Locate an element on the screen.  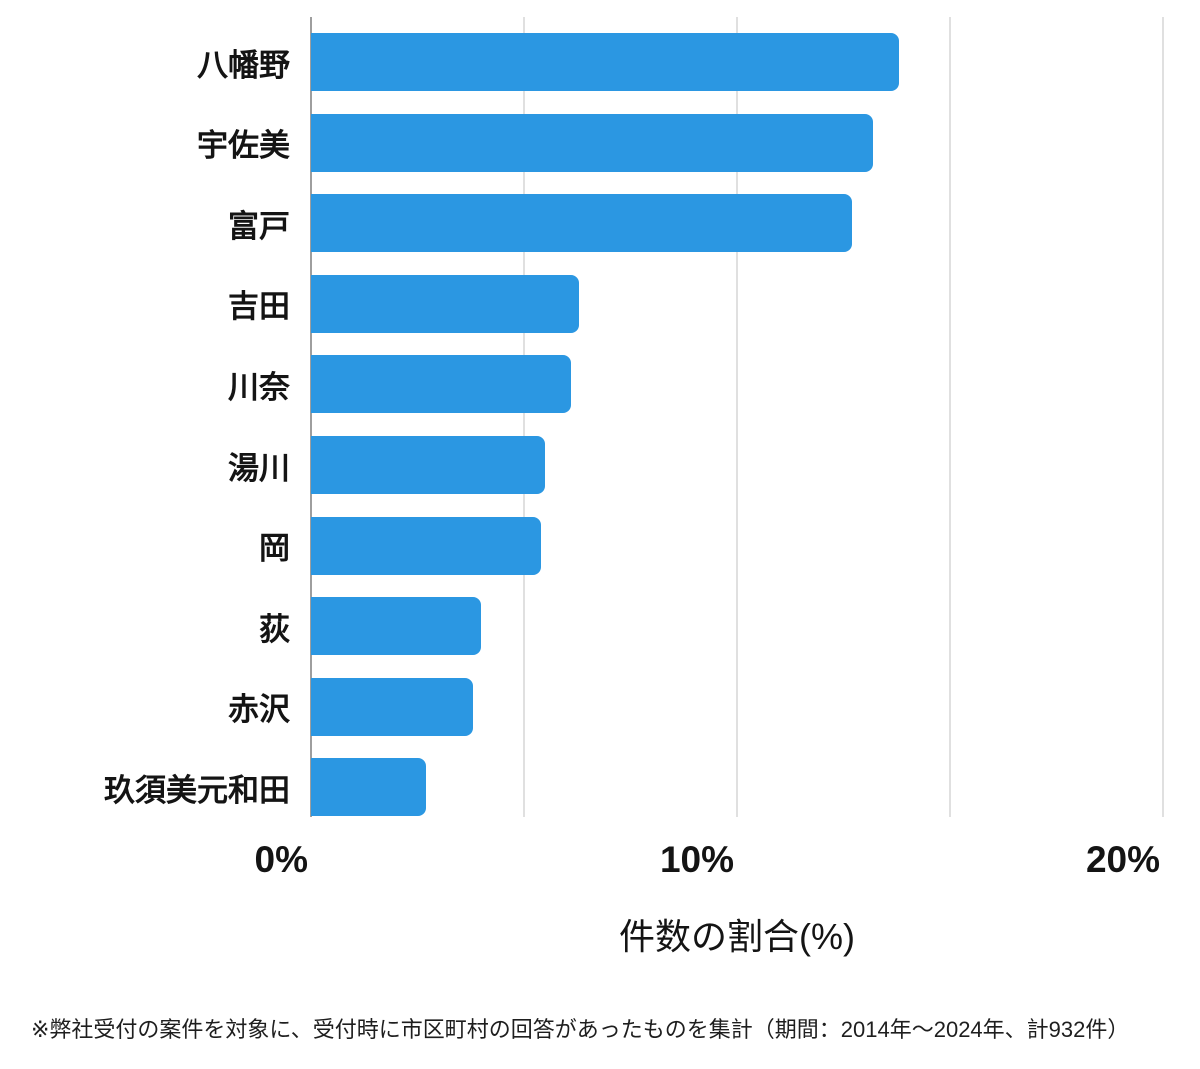
x-axis-title: 件数の割合(%) is located at coordinates (737, 936).